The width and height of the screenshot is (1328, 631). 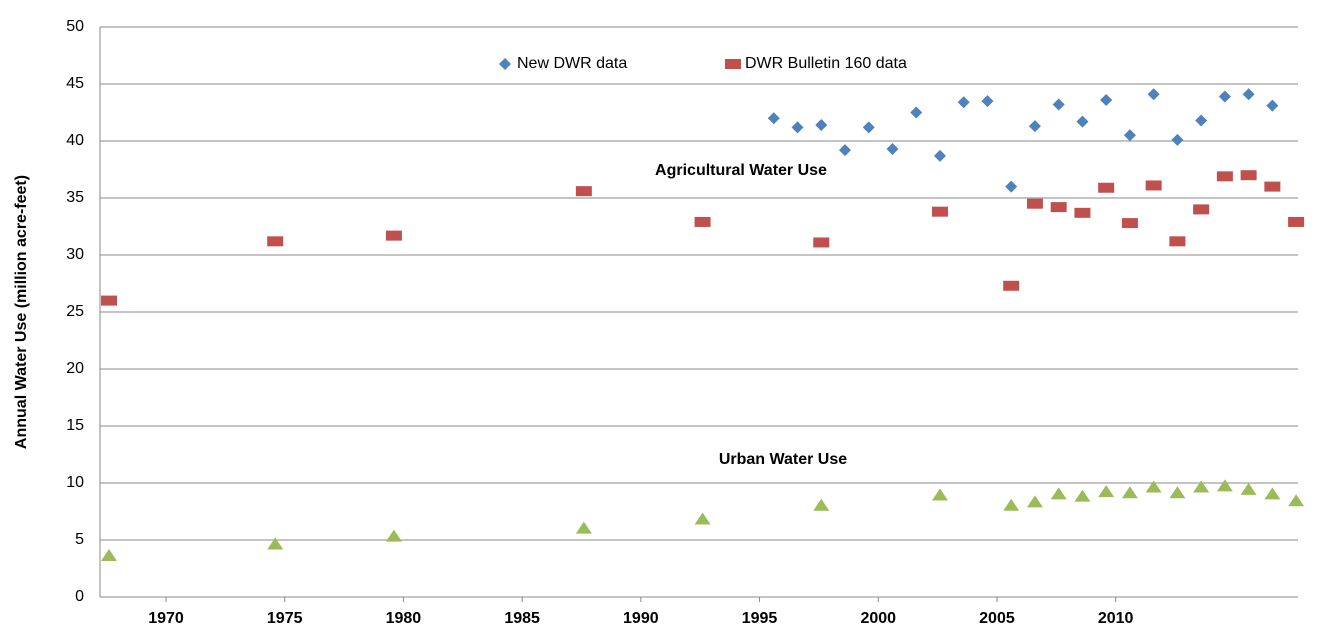 I want to click on y-tick-label: 20, so click(x=75, y=368).